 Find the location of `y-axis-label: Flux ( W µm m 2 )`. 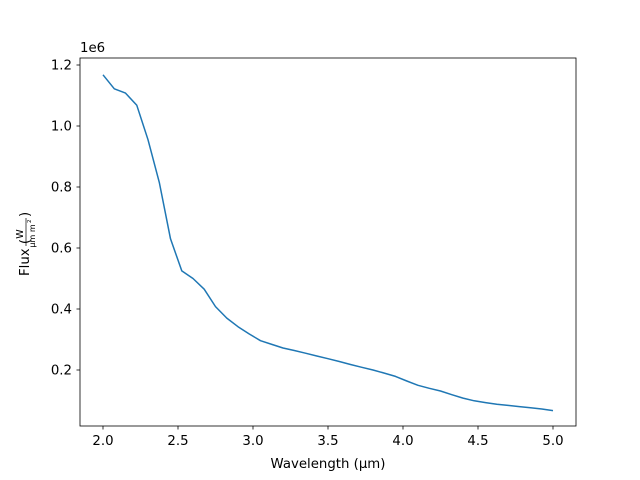

y-axis-label: Flux ( W µm m 2 ) is located at coordinates (26, 244).